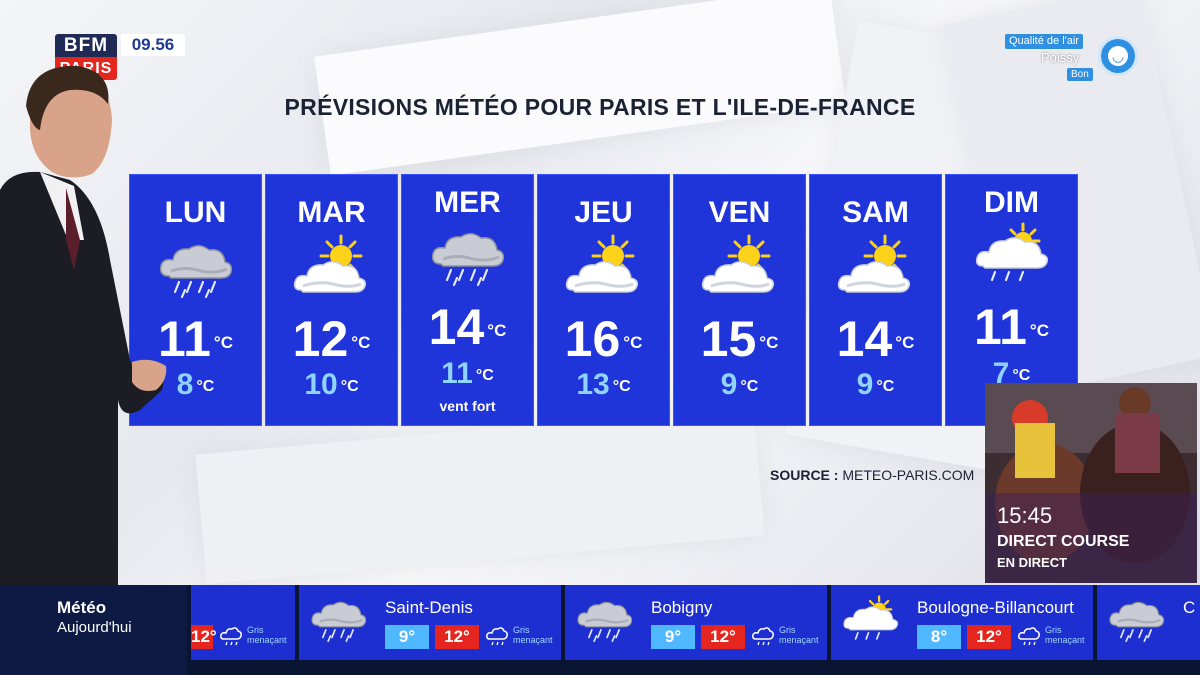  Describe the element at coordinates (1025, 515) in the screenshot. I see `pip-time: 15:45` at that location.